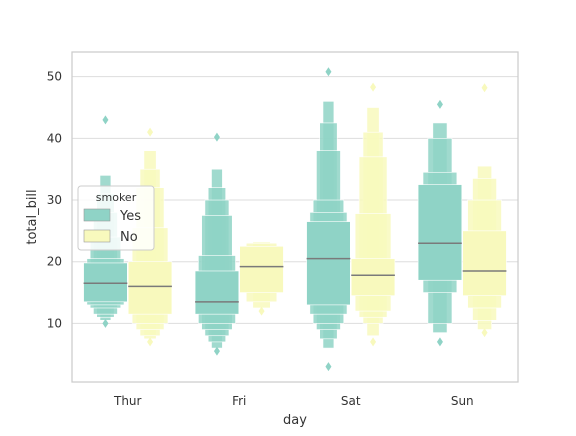 Image resolution: width=576 pixels, height=436 pixels. Describe the element at coordinates (130, 216) in the screenshot. I see `legend-label: Yes` at that location.